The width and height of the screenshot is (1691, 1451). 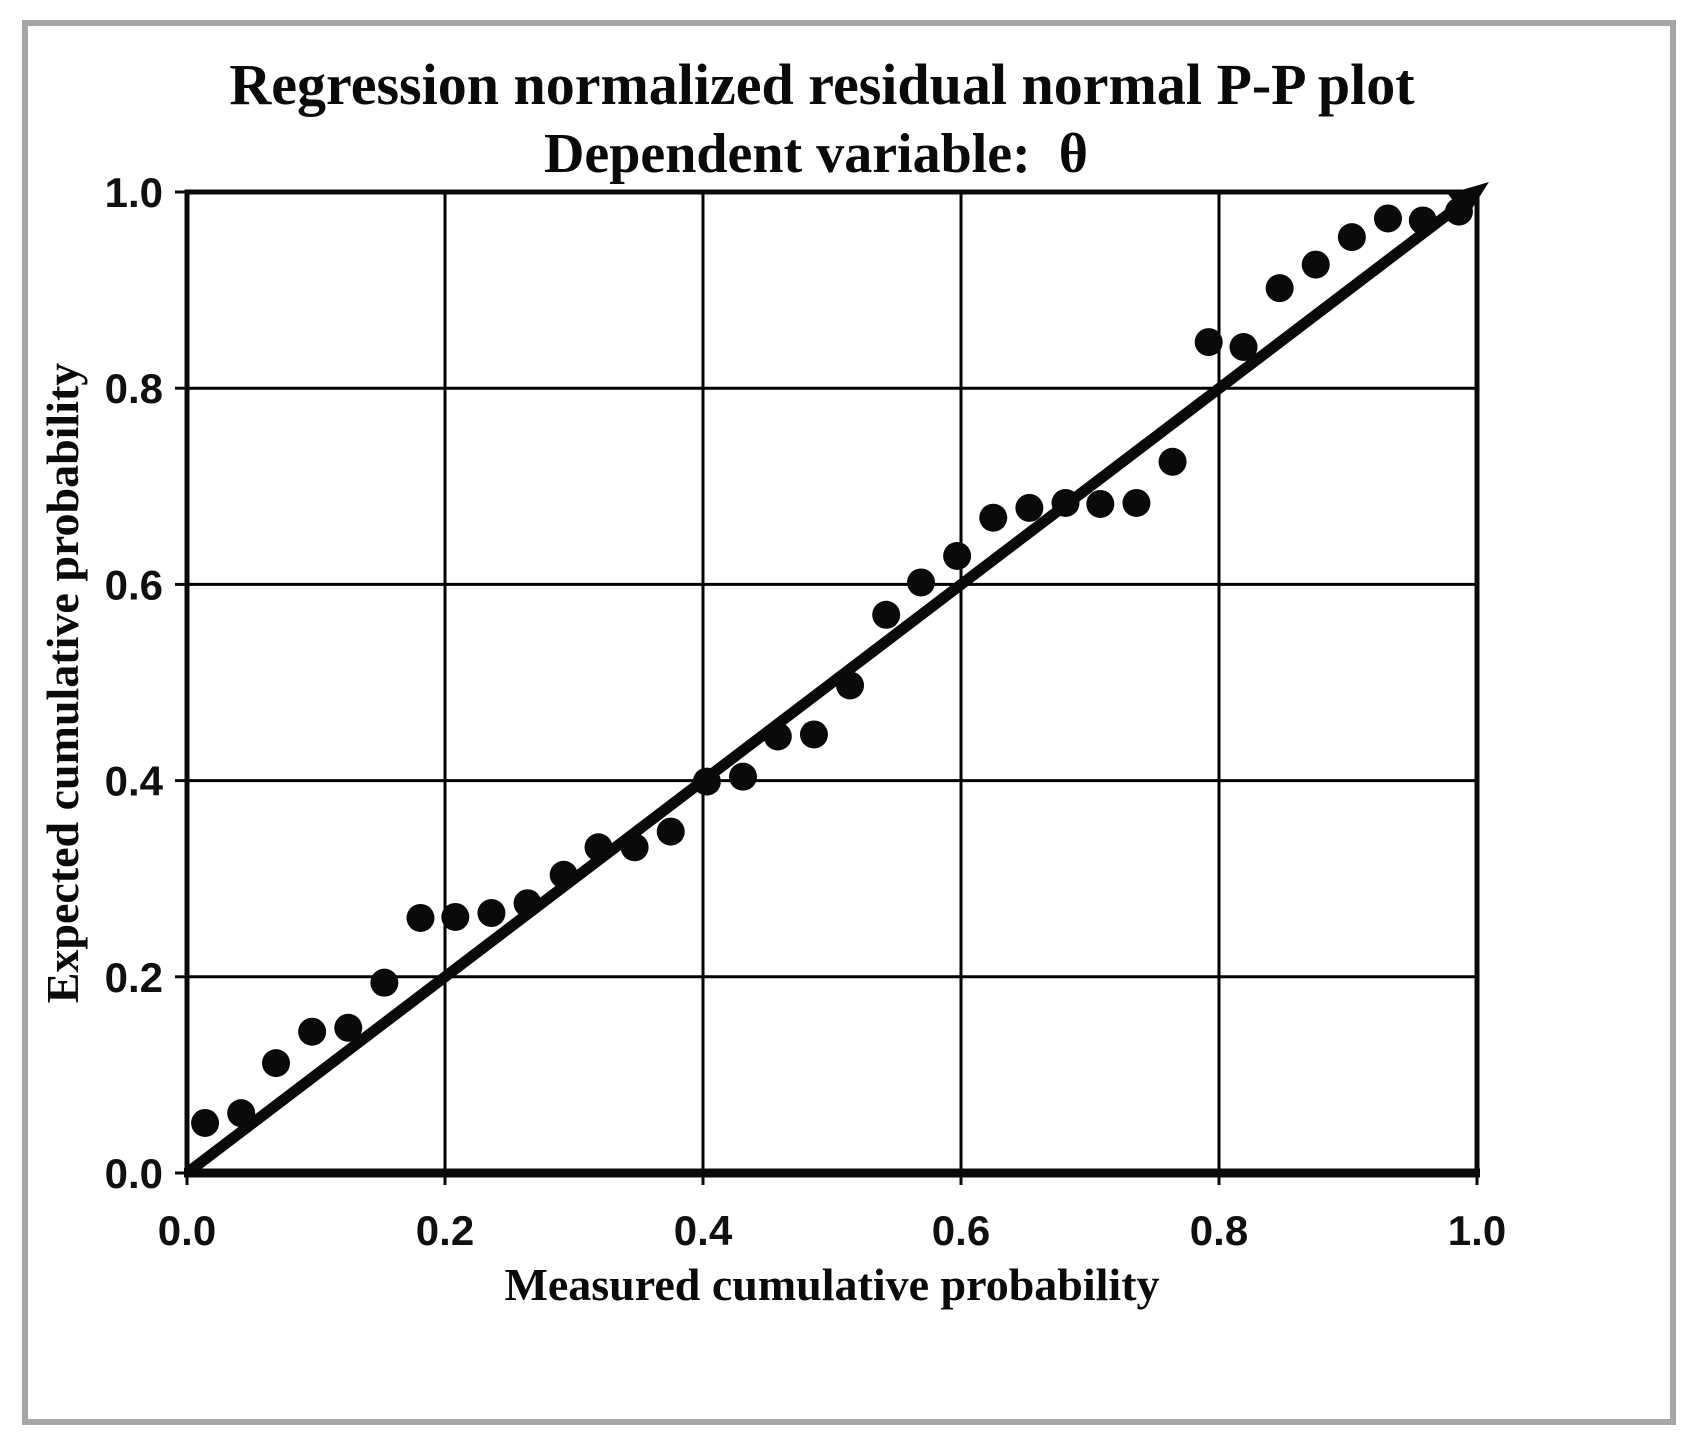 I want to click on chart-subtitle: Dependent variable: θ, so click(x=816, y=154).